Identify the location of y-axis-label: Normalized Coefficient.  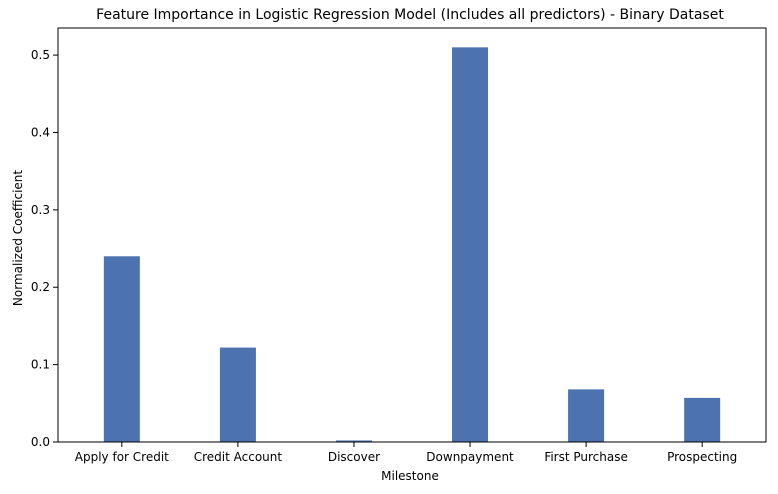
(18, 238).